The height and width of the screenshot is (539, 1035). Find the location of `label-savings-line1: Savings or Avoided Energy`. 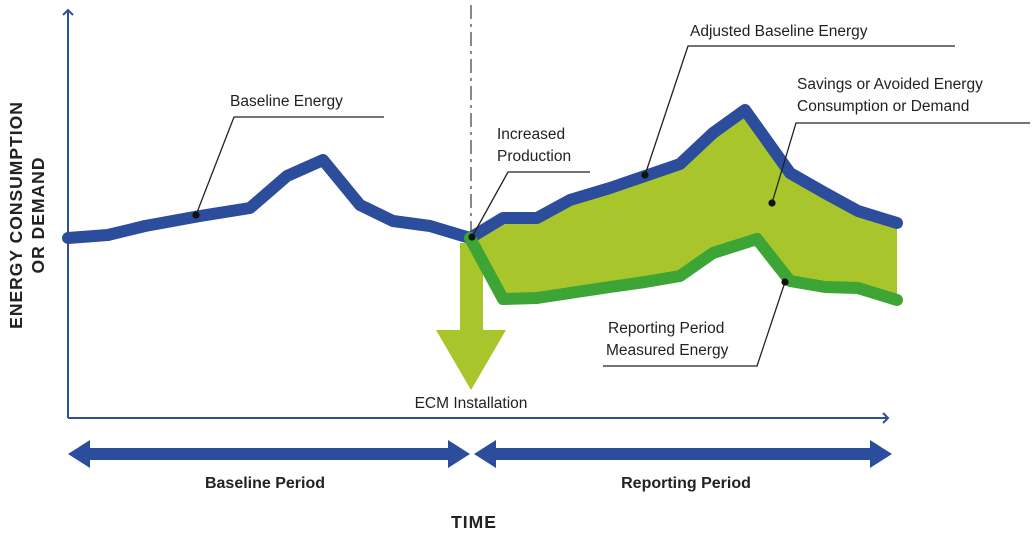

label-savings-line1: Savings or Avoided Energy is located at coordinates (890, 84).